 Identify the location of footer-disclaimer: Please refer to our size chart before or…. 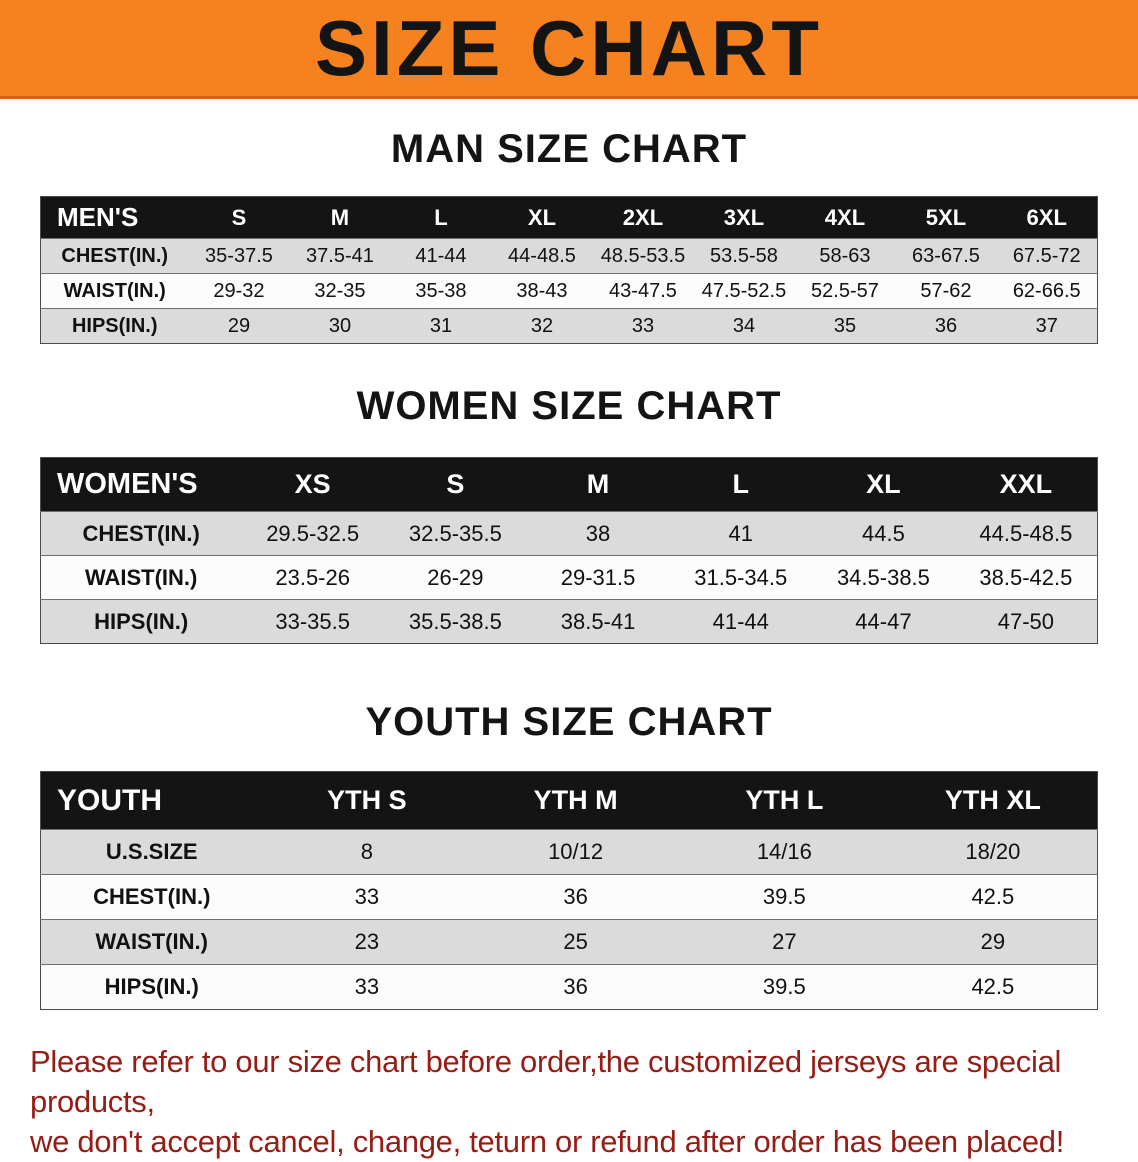
(569, 1086).